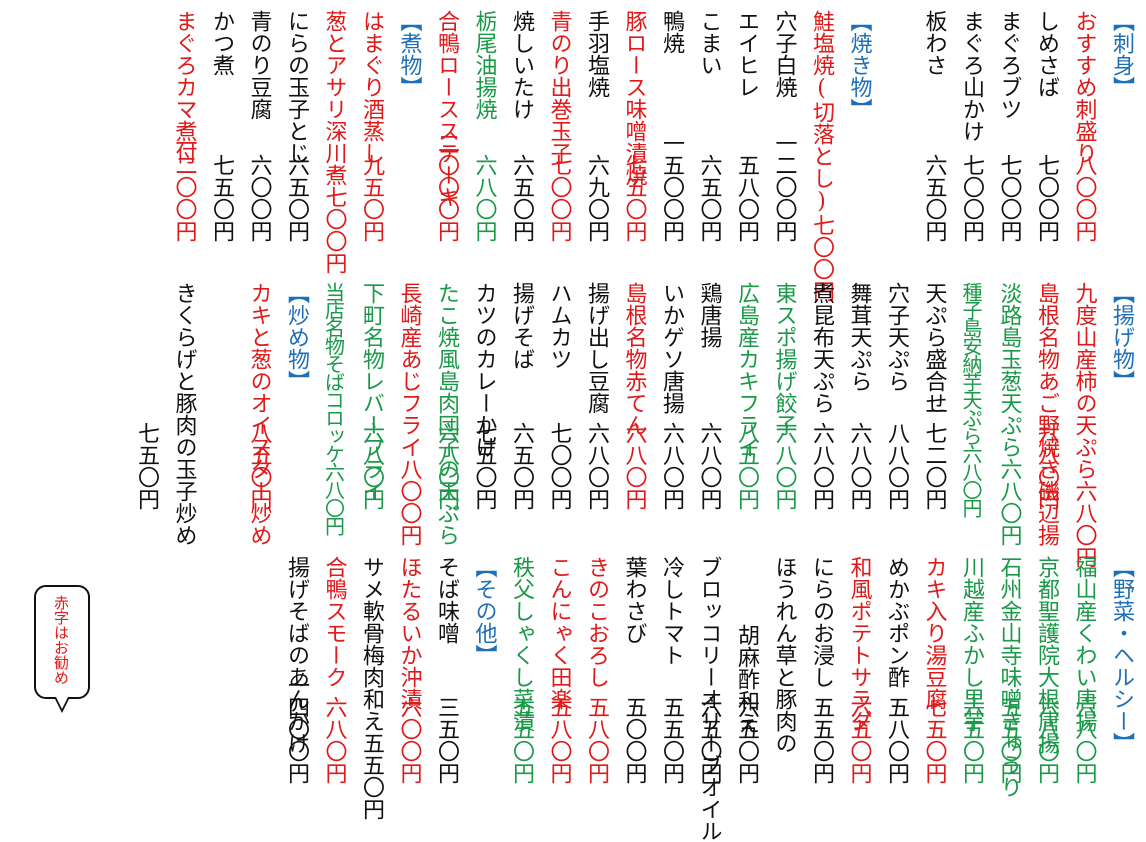 Image resolution: width=1146 pixels, height=842 pixels. I want to click on menu-item: 種子島安納芋天ぷら六八〇円, so click(971, 399).